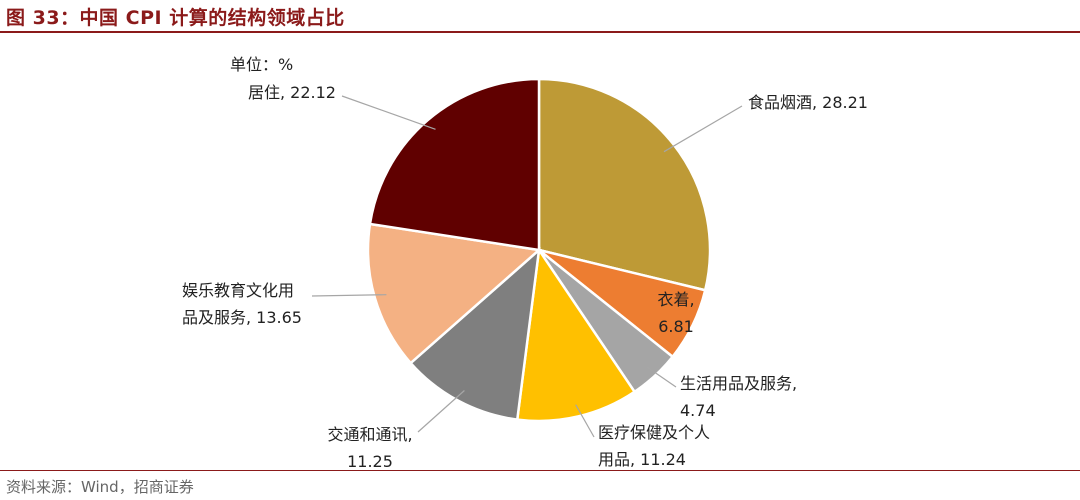  Describe the element at coordinates (676, 326) in the screenshot. I see `slice-label-line: 6.81` at that location.